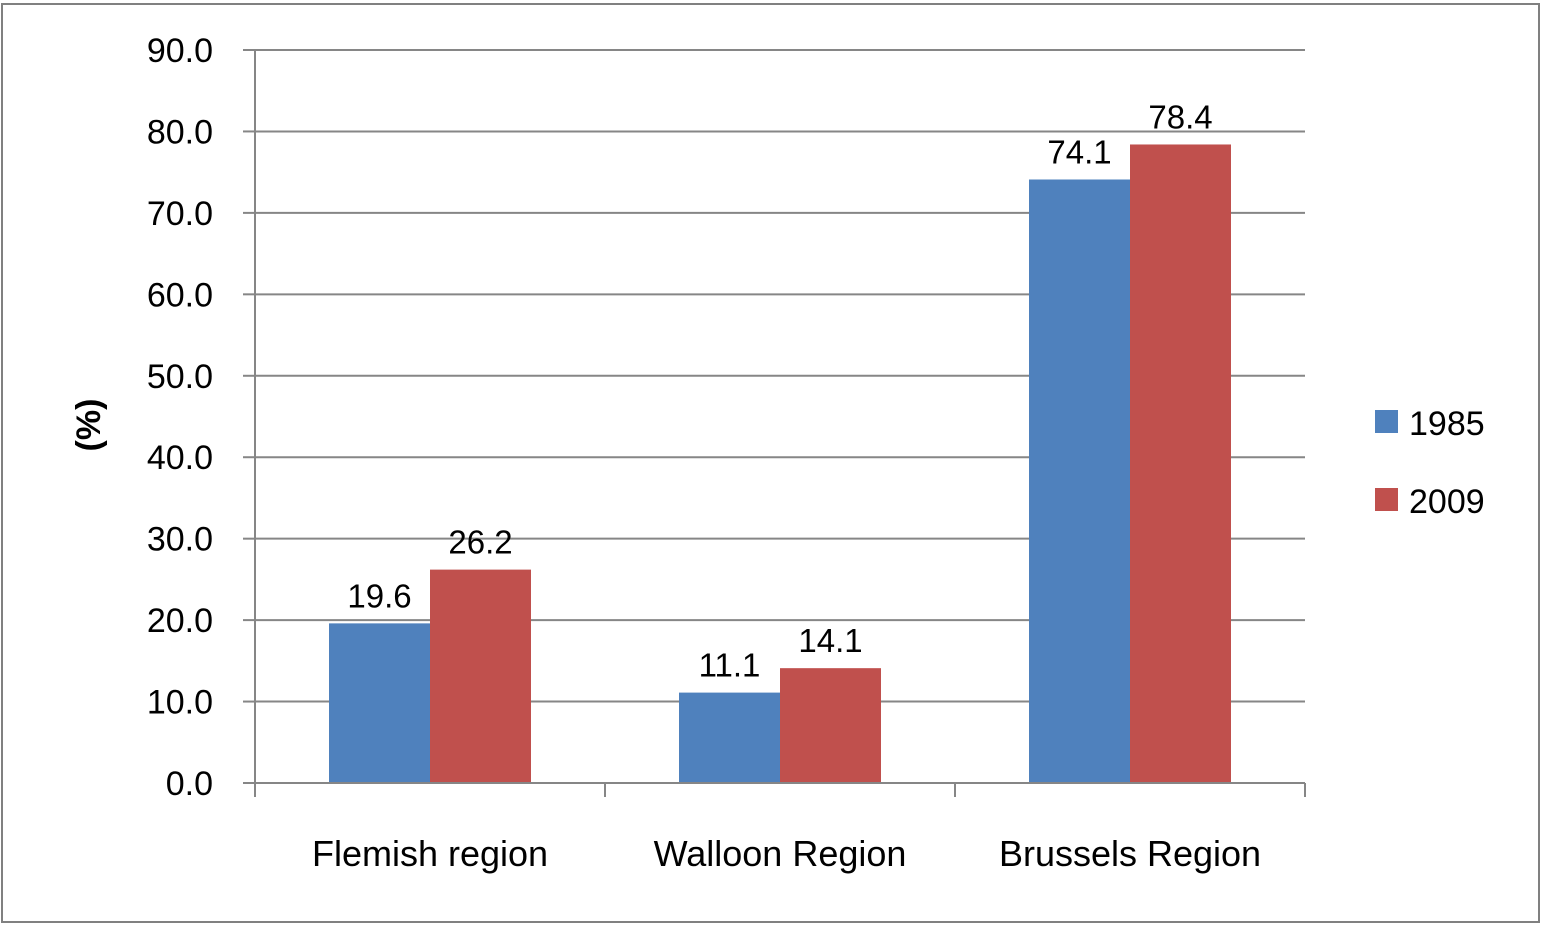  I want to click on y-tick-label: 10.0, so click(180, 703).